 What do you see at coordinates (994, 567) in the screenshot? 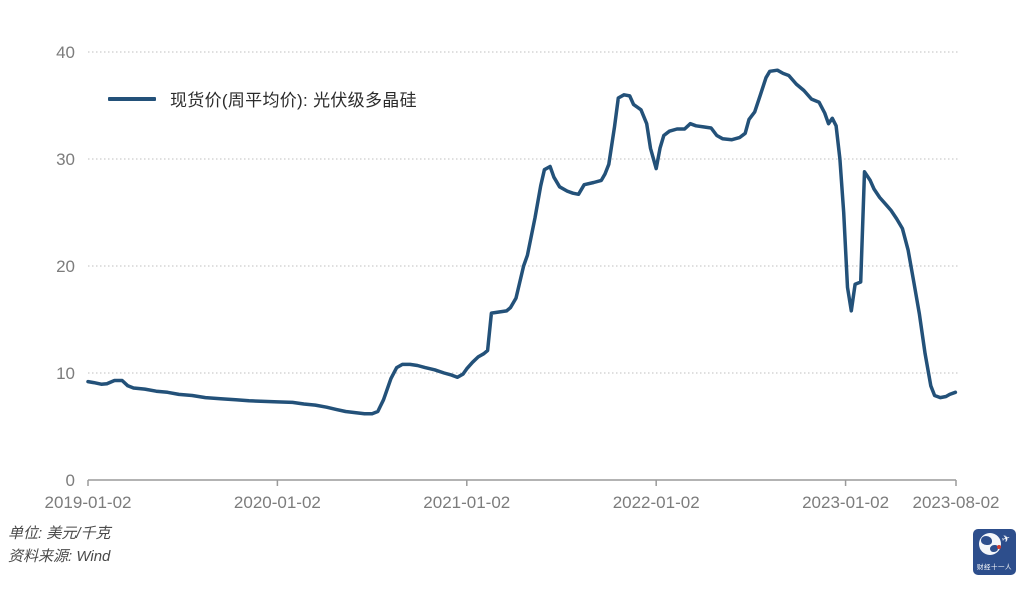
I see `logo-text: 财经十一人` at bounding box center [994, 567].